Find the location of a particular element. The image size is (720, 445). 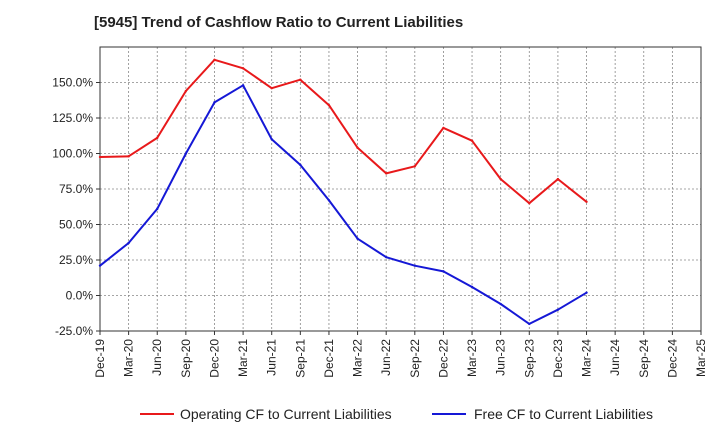

y-tick-label: 150.0% is located at coordinates (72, 83).